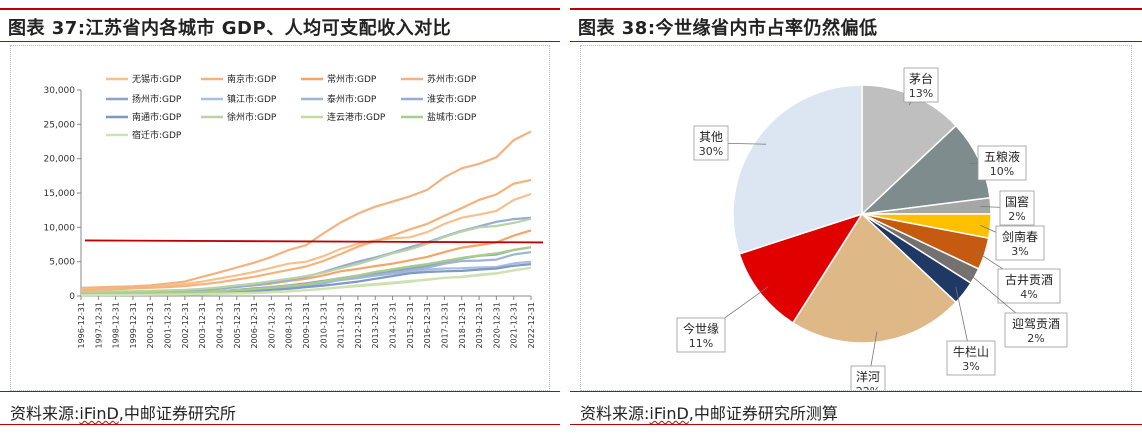  What do you see at coordinates (868, 387) in the screenshot?
I see `slice-pct: 22%` at bounding box center [868, 387].